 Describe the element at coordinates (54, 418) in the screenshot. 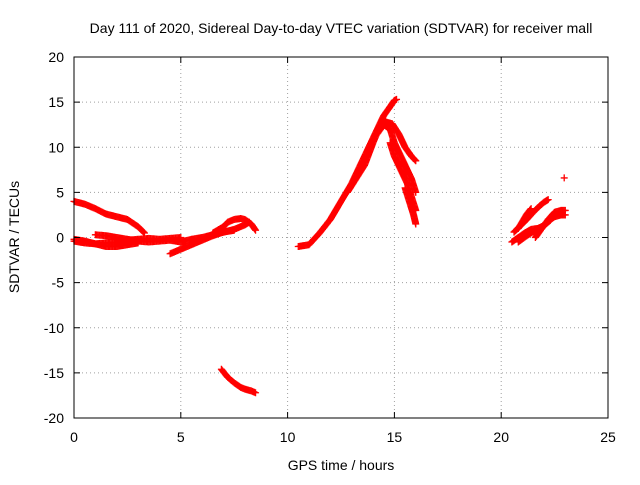

I see `y-tick-label: -20` at that location.